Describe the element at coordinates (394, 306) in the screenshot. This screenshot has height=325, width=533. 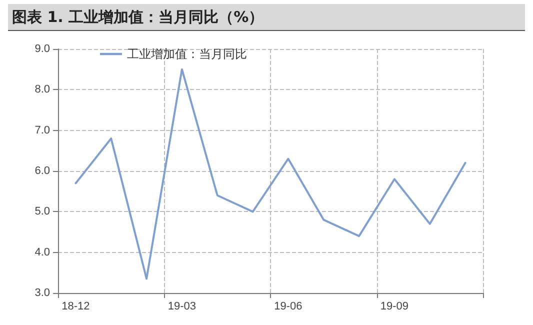
I see `x-tick-label: 19-09` at that location.